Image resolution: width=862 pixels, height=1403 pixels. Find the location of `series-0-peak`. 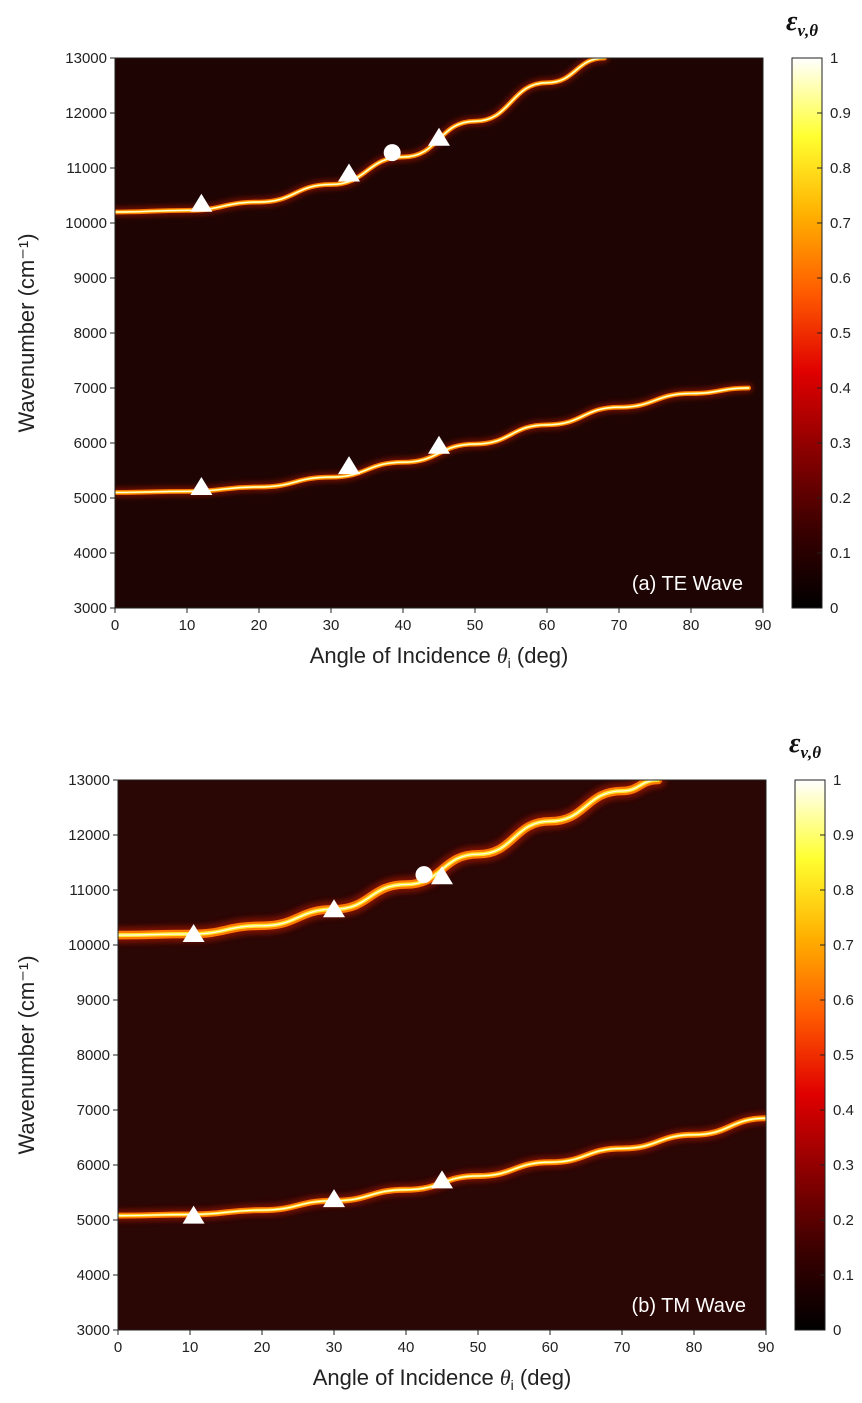

series-0-peak is located at coordinates (388, 858).